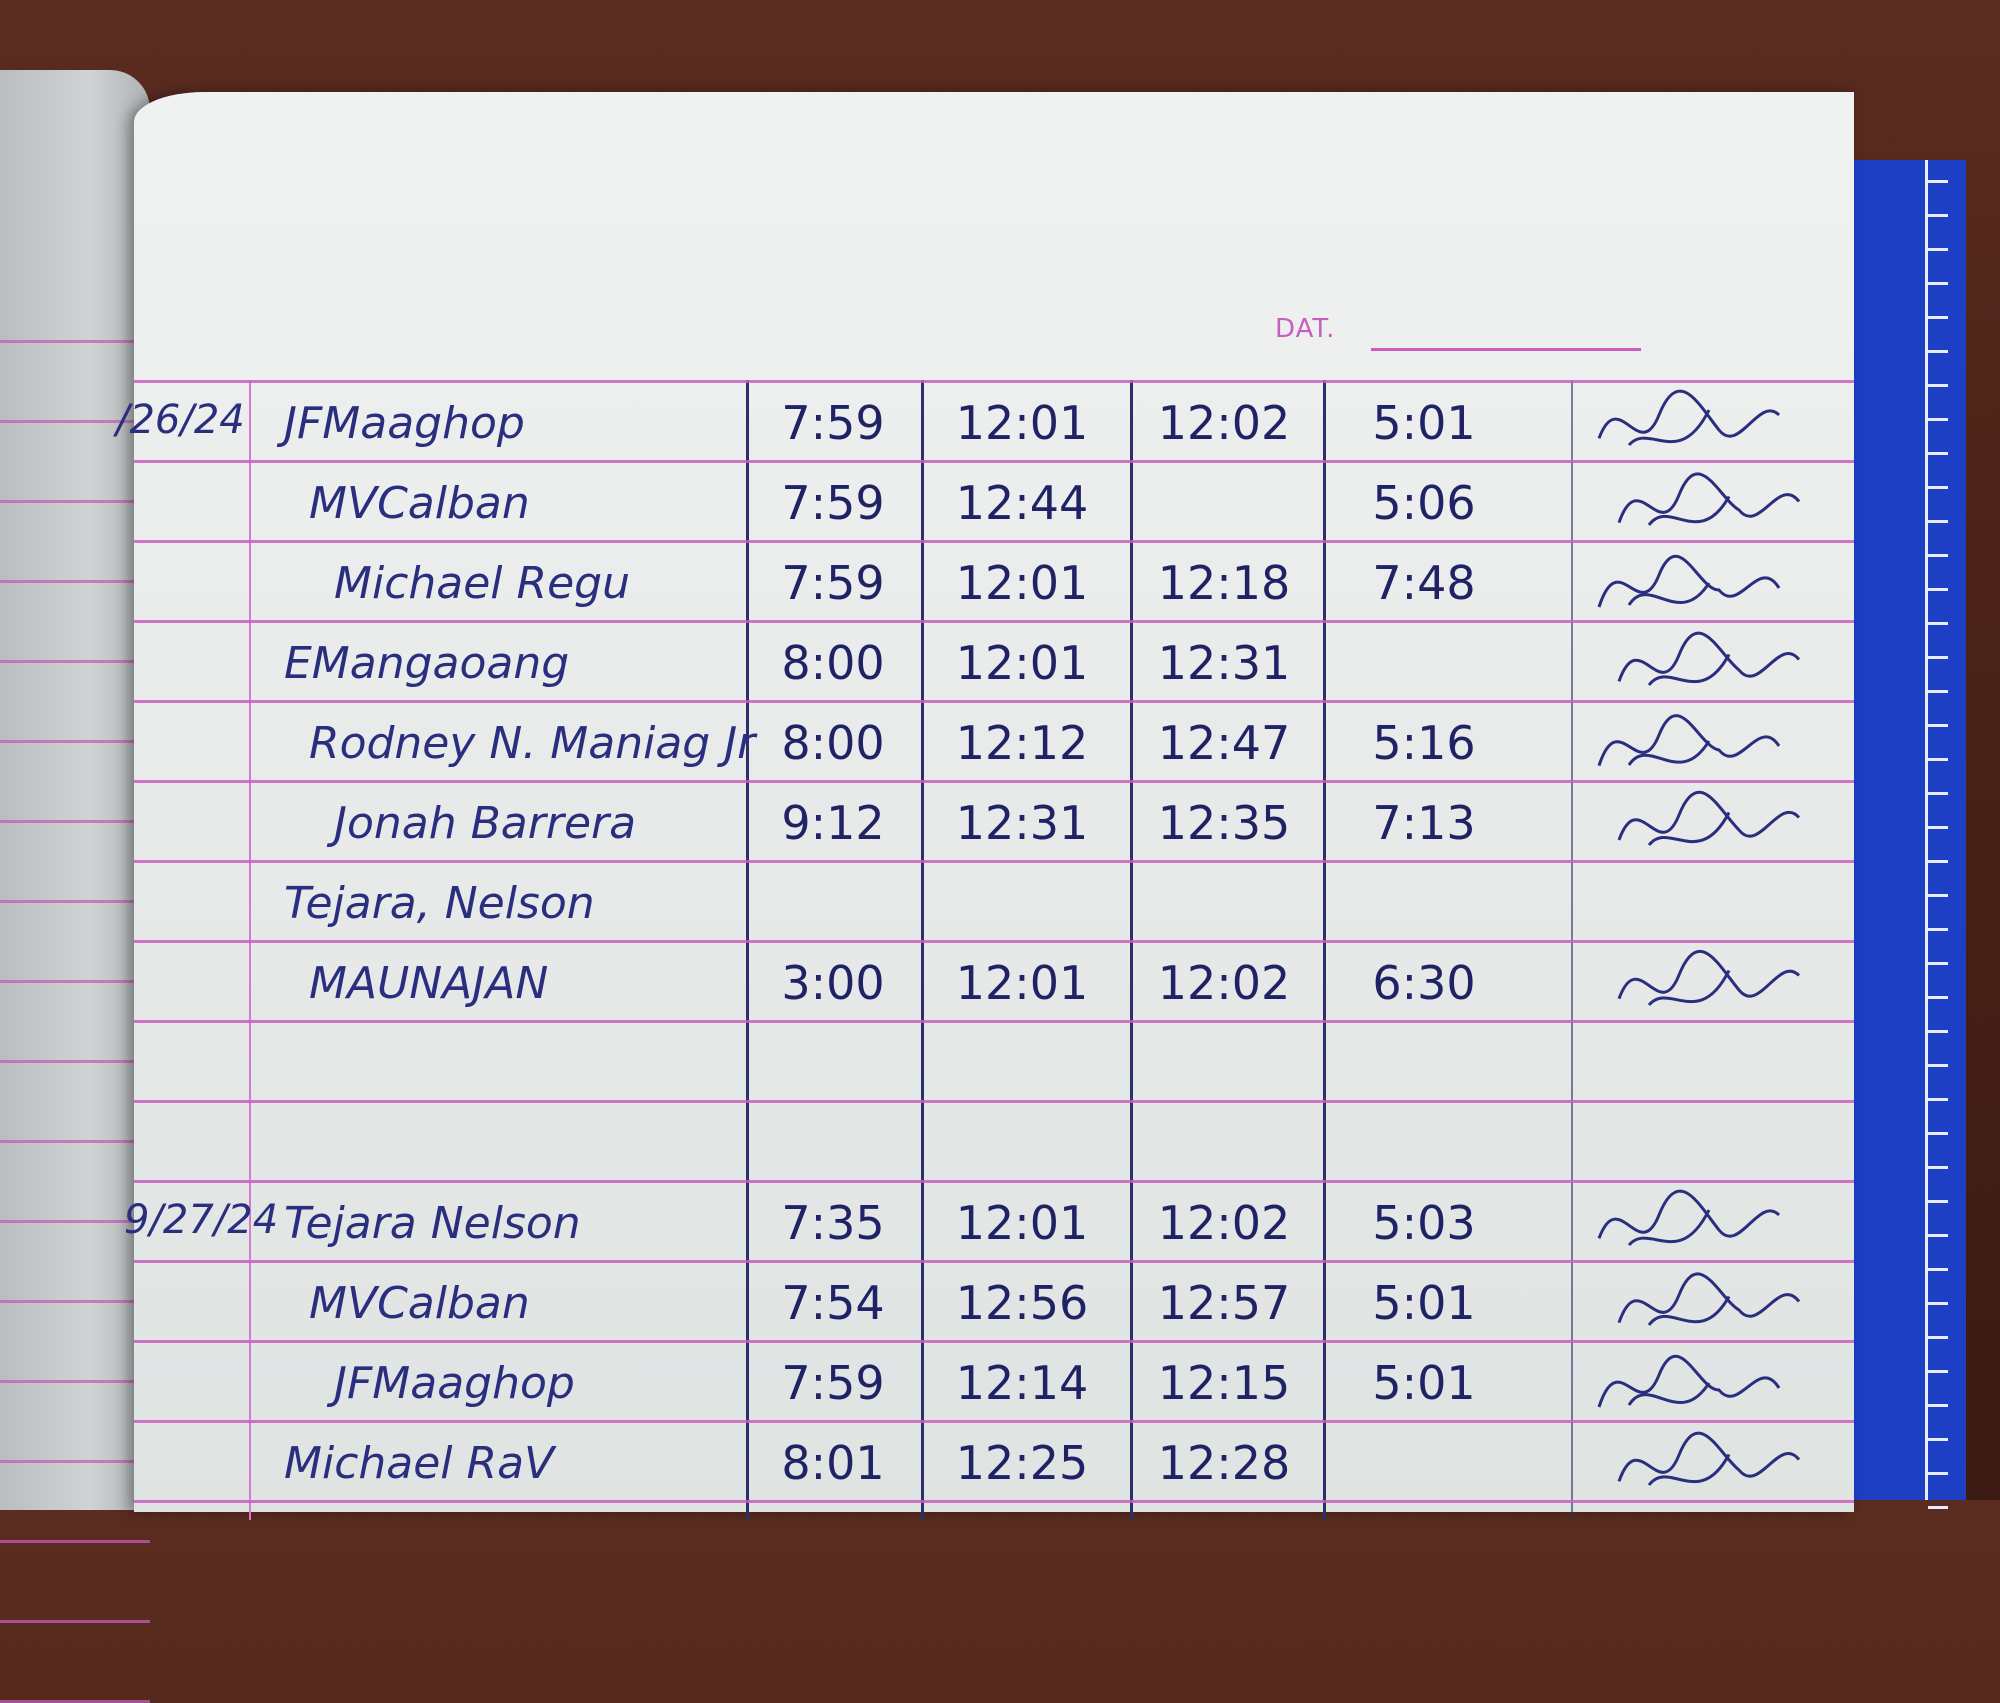  Describe the element at coordinates (1131, 950) in the screenshot. I see `column-divider-lunch-in` at that location.